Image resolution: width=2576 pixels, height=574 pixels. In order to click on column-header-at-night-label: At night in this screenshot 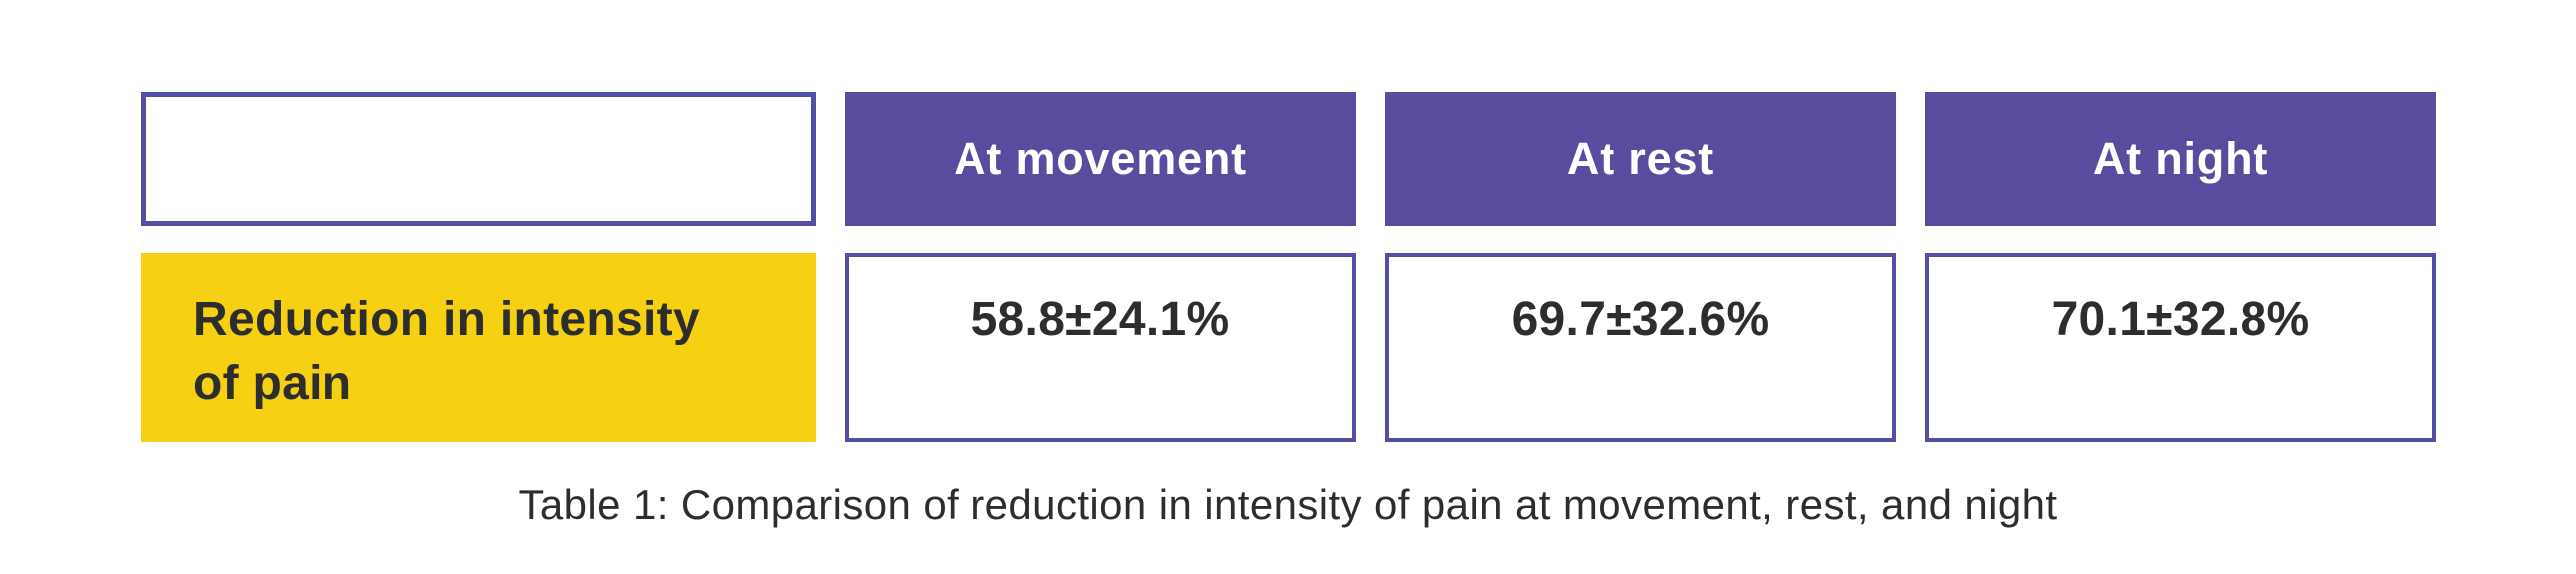, I will do `click(2180, 159)`.